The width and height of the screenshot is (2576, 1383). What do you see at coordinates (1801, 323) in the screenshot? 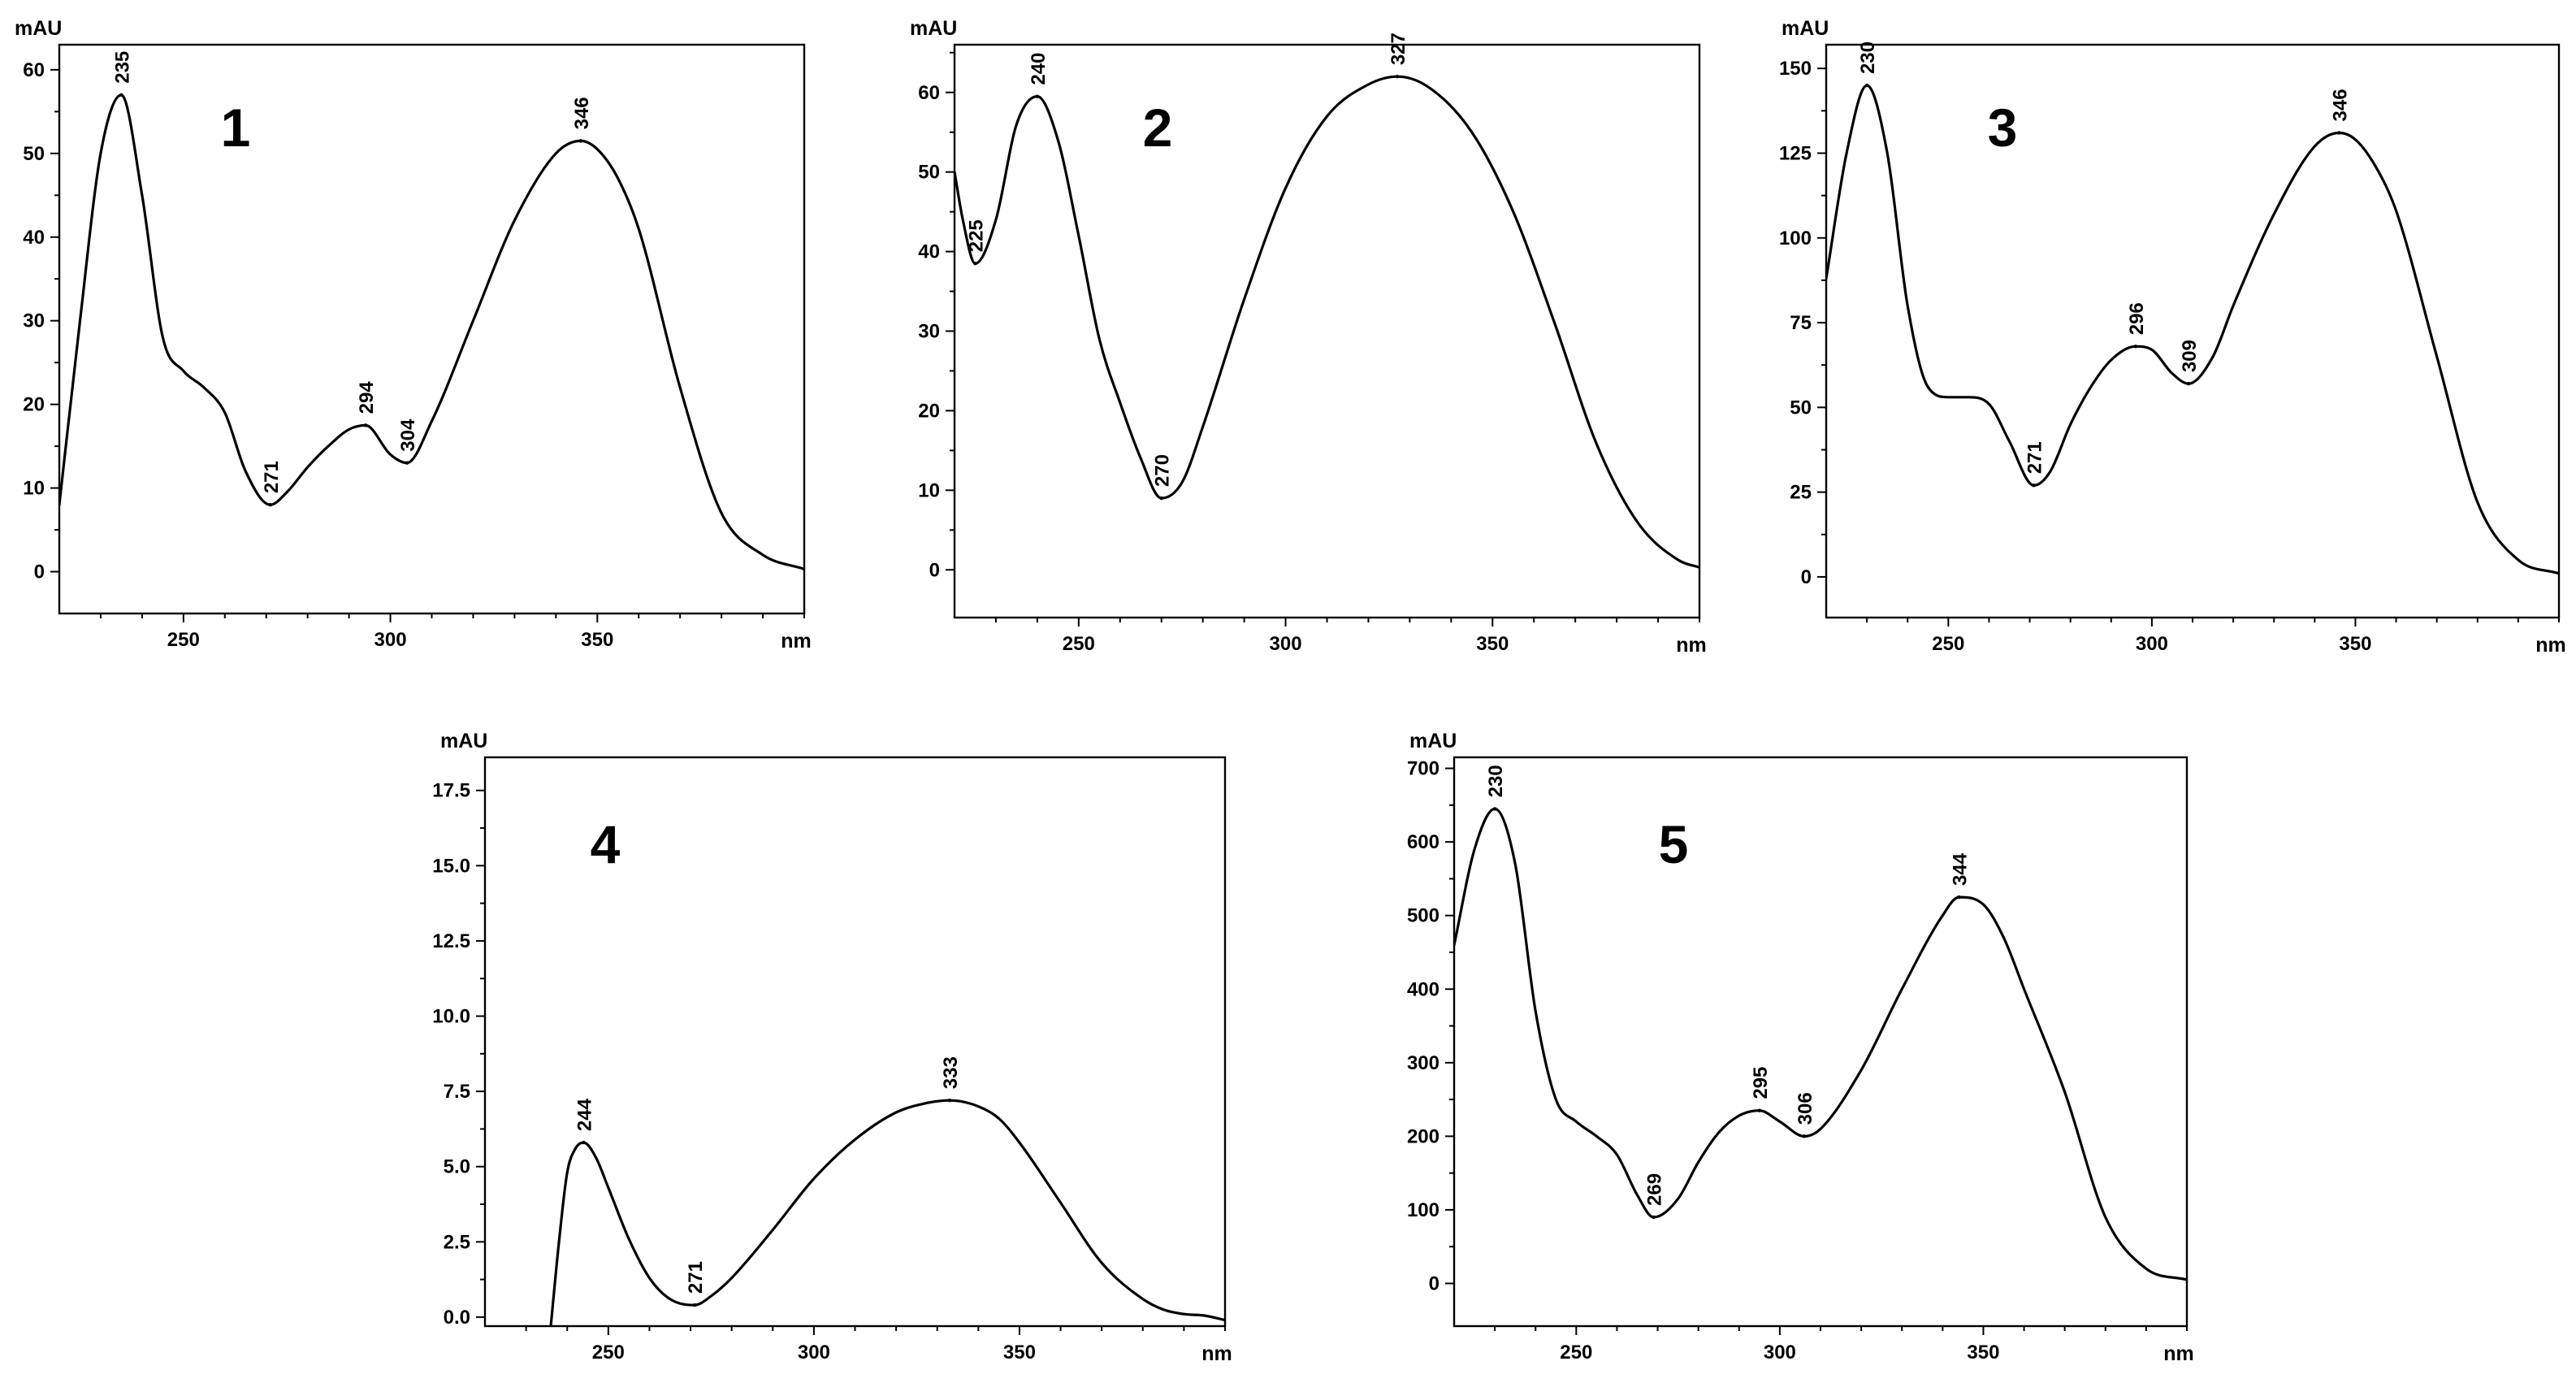
I see `y-tick-label: 75` at bounding box center [1801, 323].